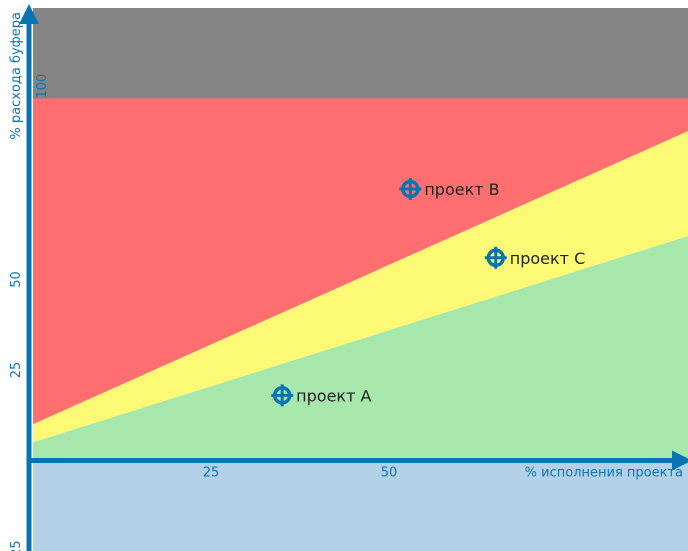 The width and height of the screenshot is (688, 551). I want to click on project-point: проект C, so click(535, 257).